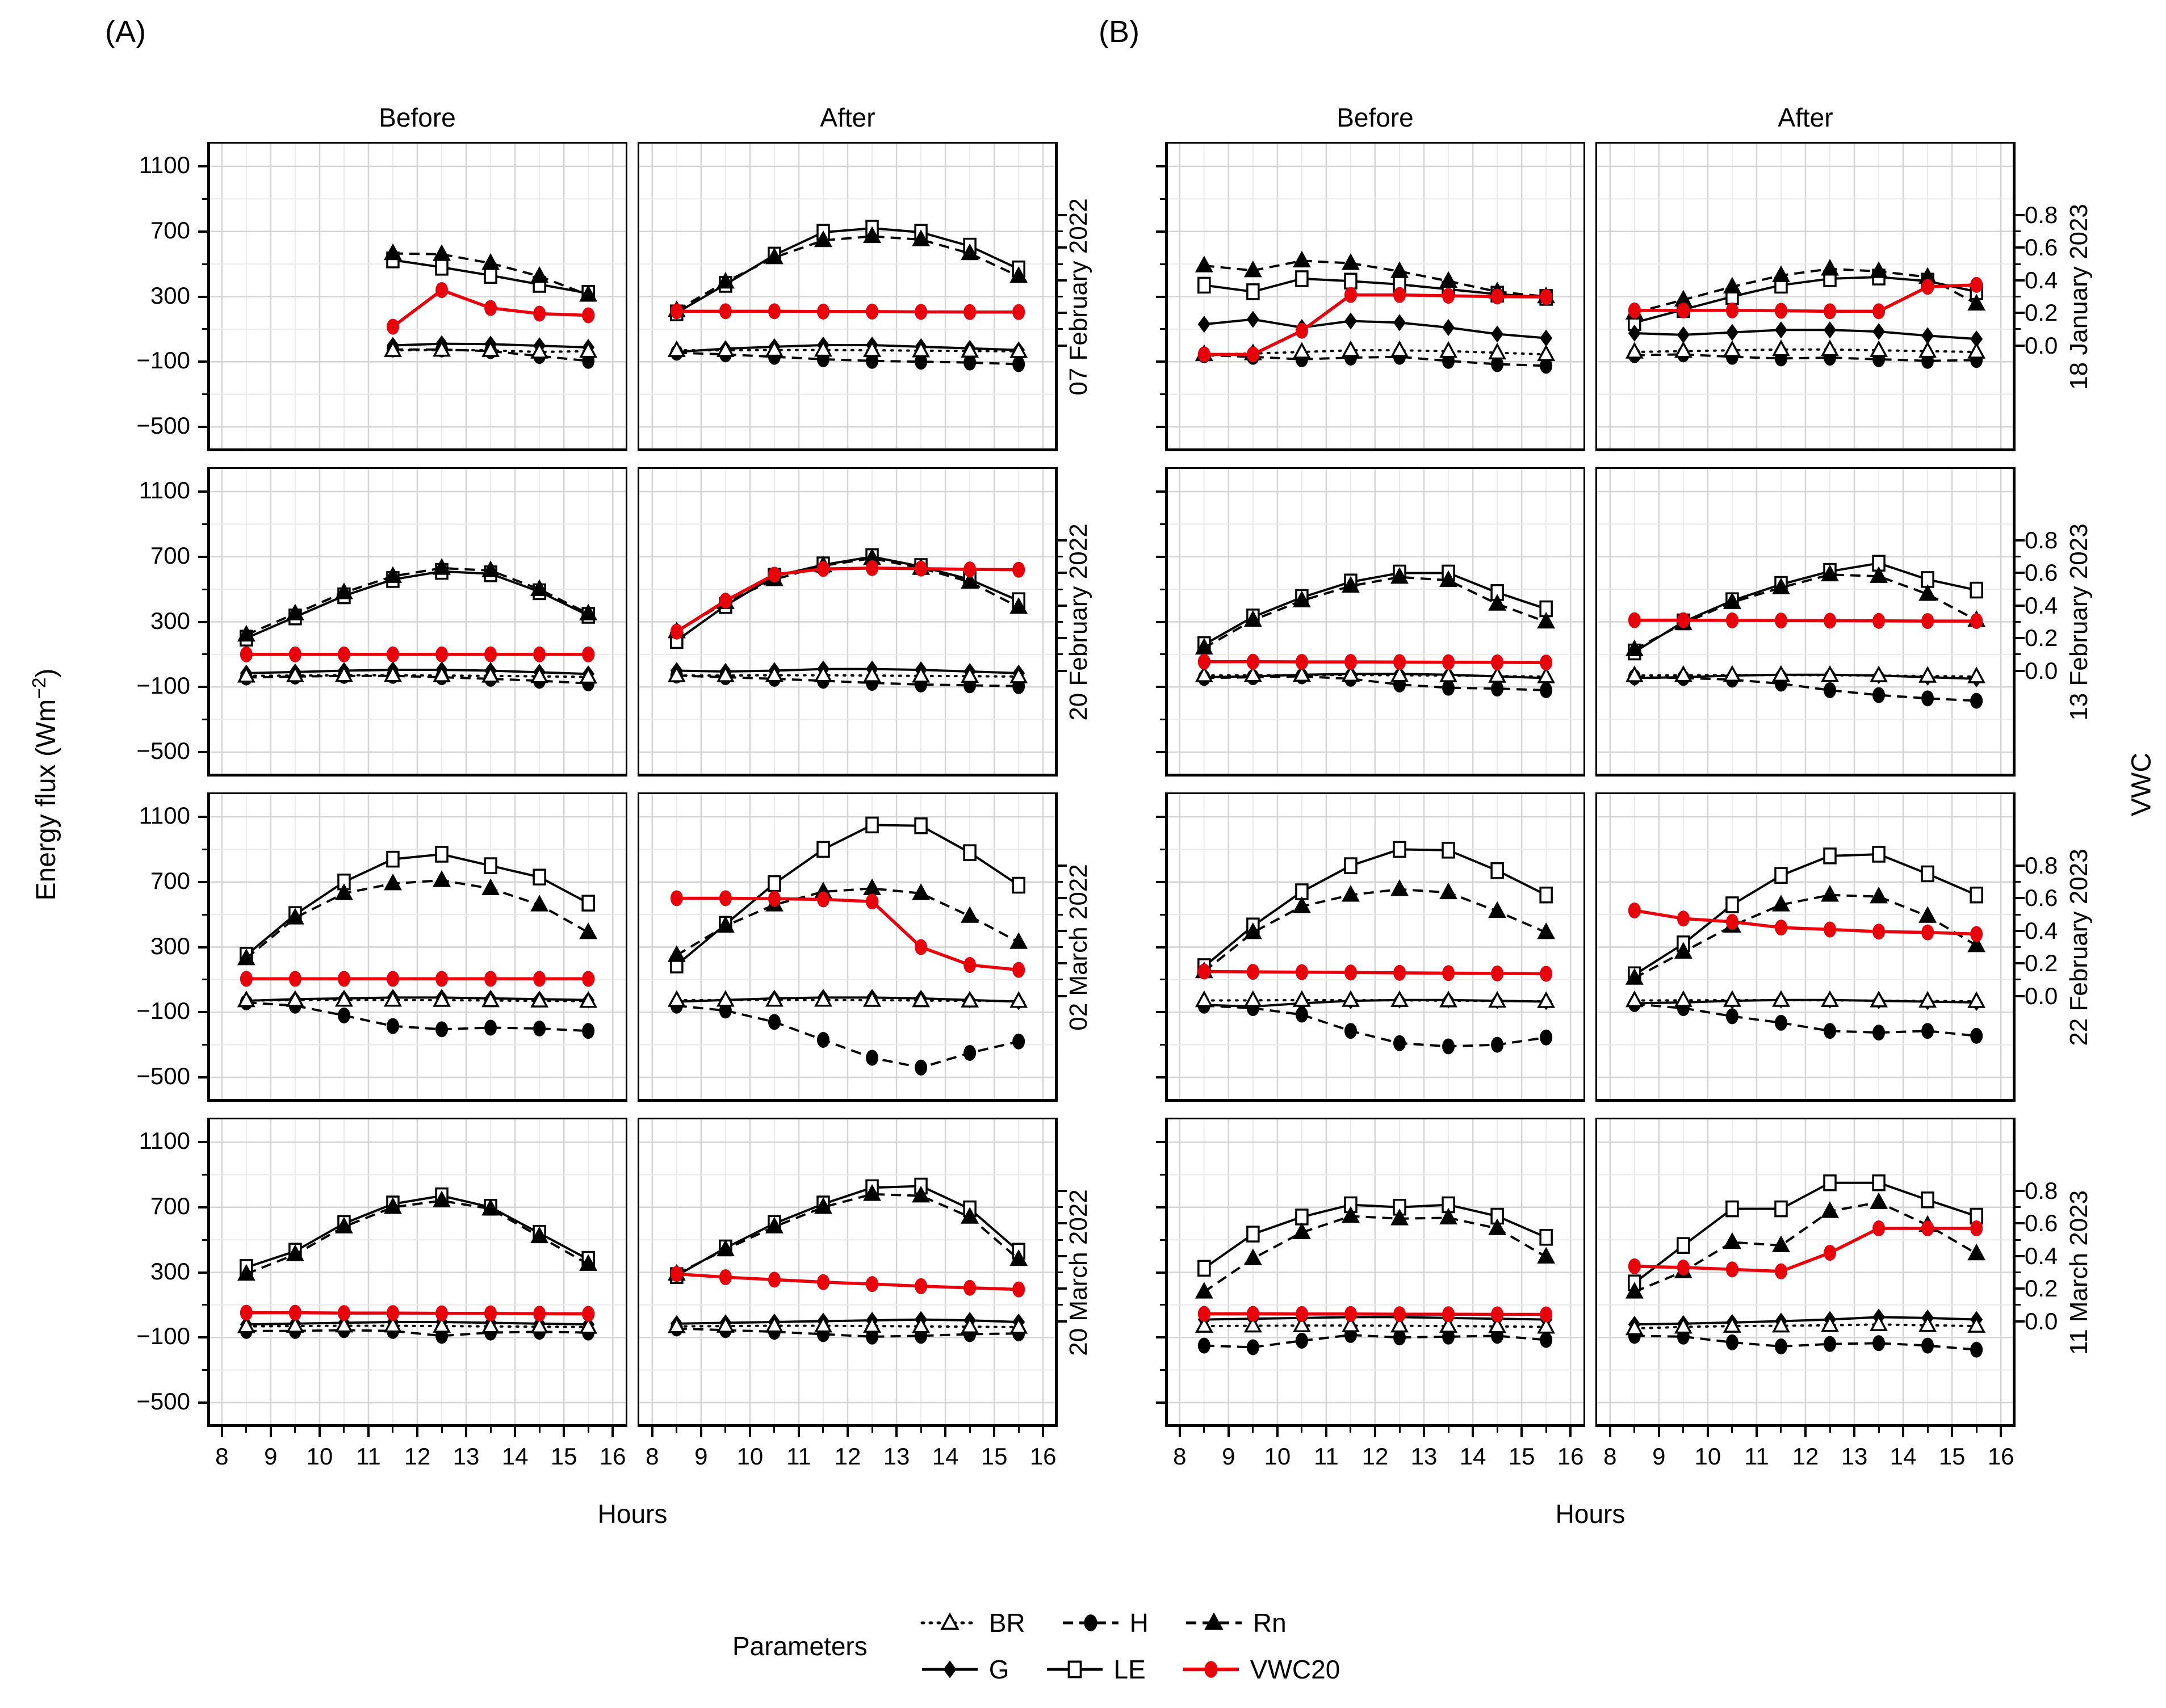 This screenshot has width=2166, height=1708. I want to click on legend-label-LE: LE, so click(1129, 1669).